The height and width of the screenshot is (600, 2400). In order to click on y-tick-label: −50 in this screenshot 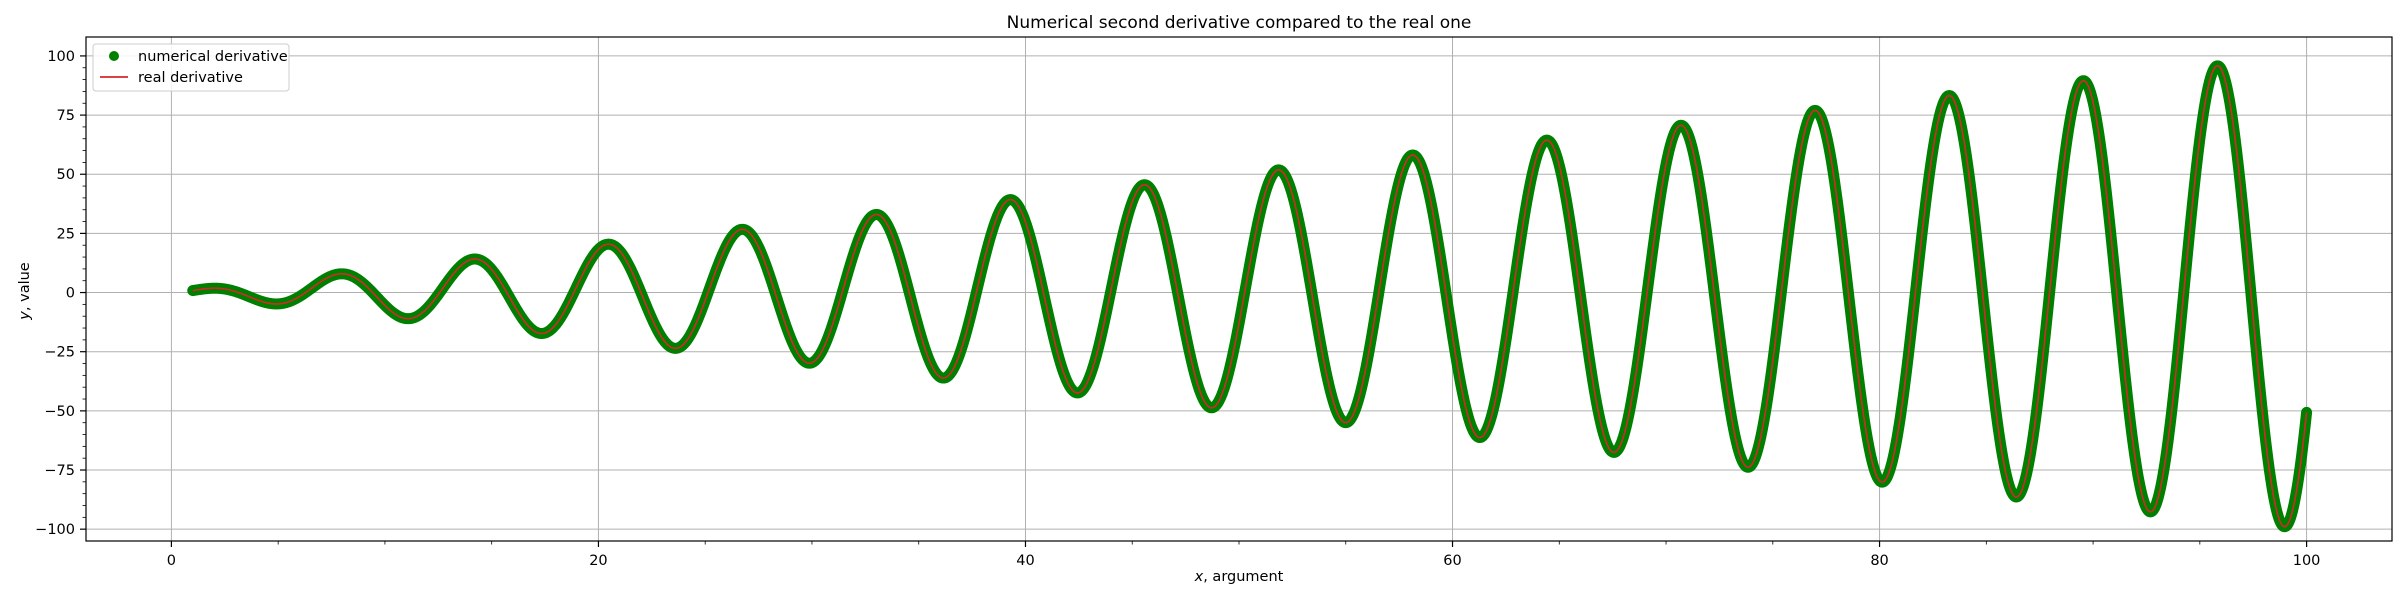, I will do `click(59, 412)`.